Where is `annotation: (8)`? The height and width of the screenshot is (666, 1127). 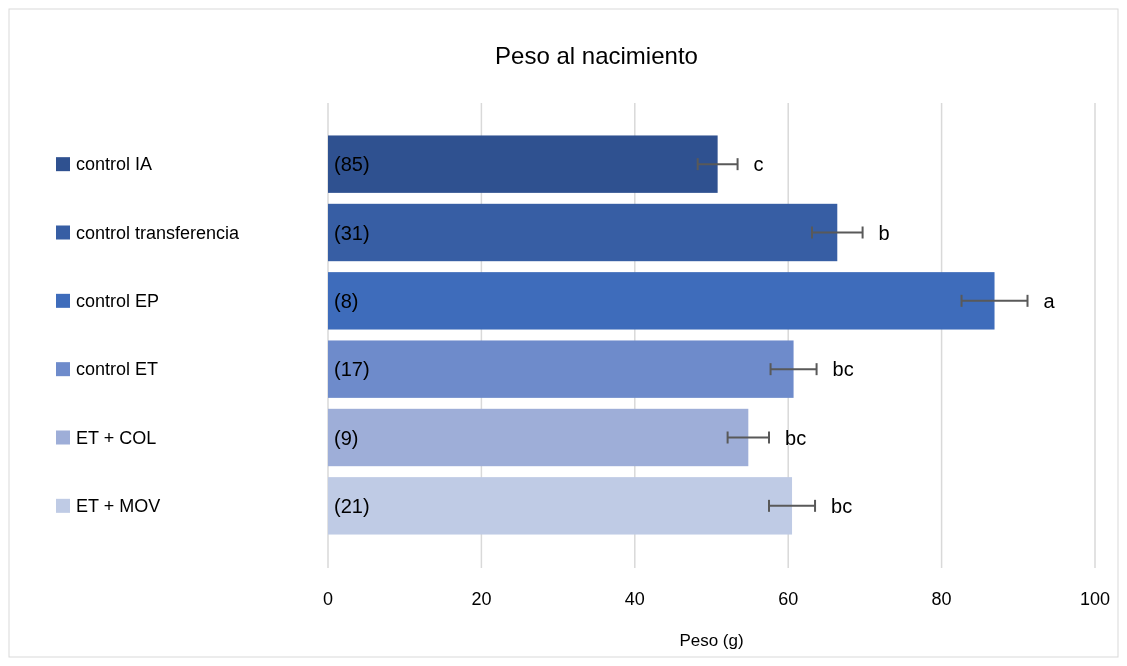
annotation: (8) is located at coordinates (346, 300).